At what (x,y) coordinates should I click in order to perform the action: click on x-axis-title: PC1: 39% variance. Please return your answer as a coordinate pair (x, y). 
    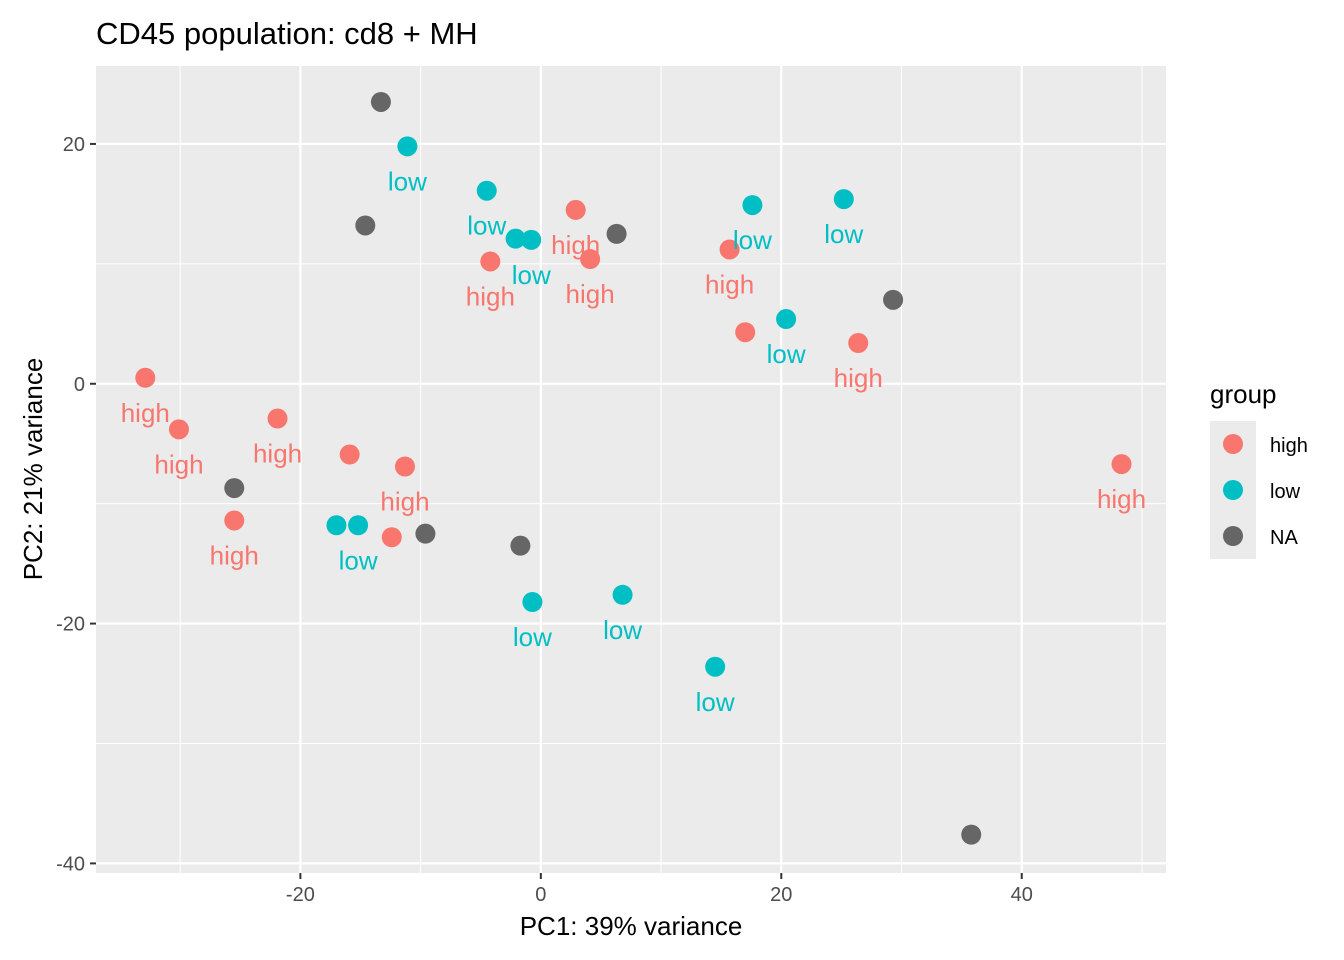
    Looking at the image, I should click on (631, 926).